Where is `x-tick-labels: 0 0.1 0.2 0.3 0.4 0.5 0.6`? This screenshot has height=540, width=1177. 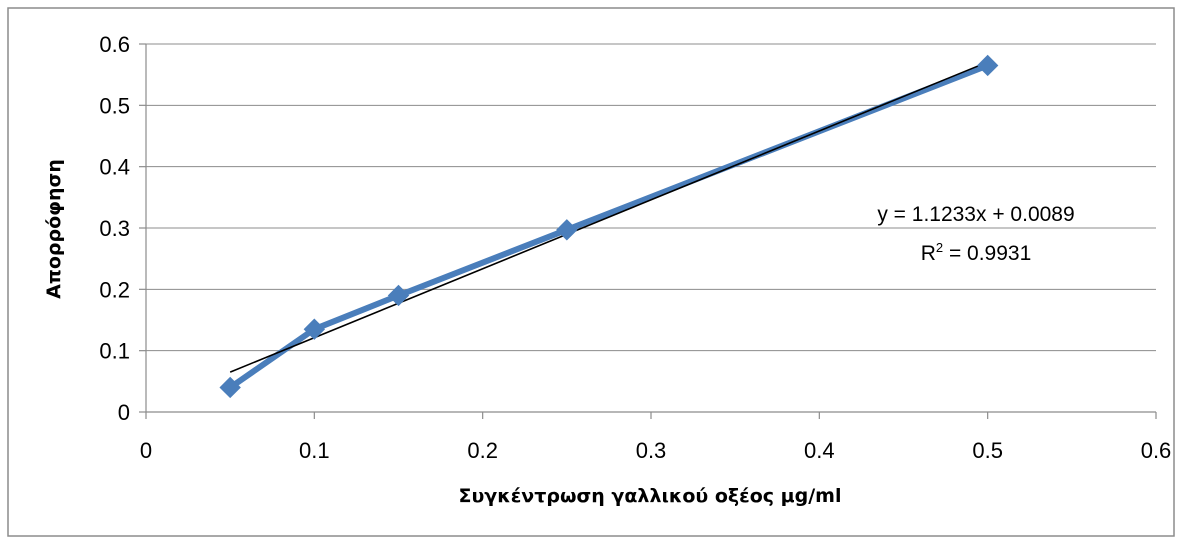 x-tick-labels: 0 0.1 0.2 0.3 0.4 0.5 0.6 is located at coordinates (655, 450).